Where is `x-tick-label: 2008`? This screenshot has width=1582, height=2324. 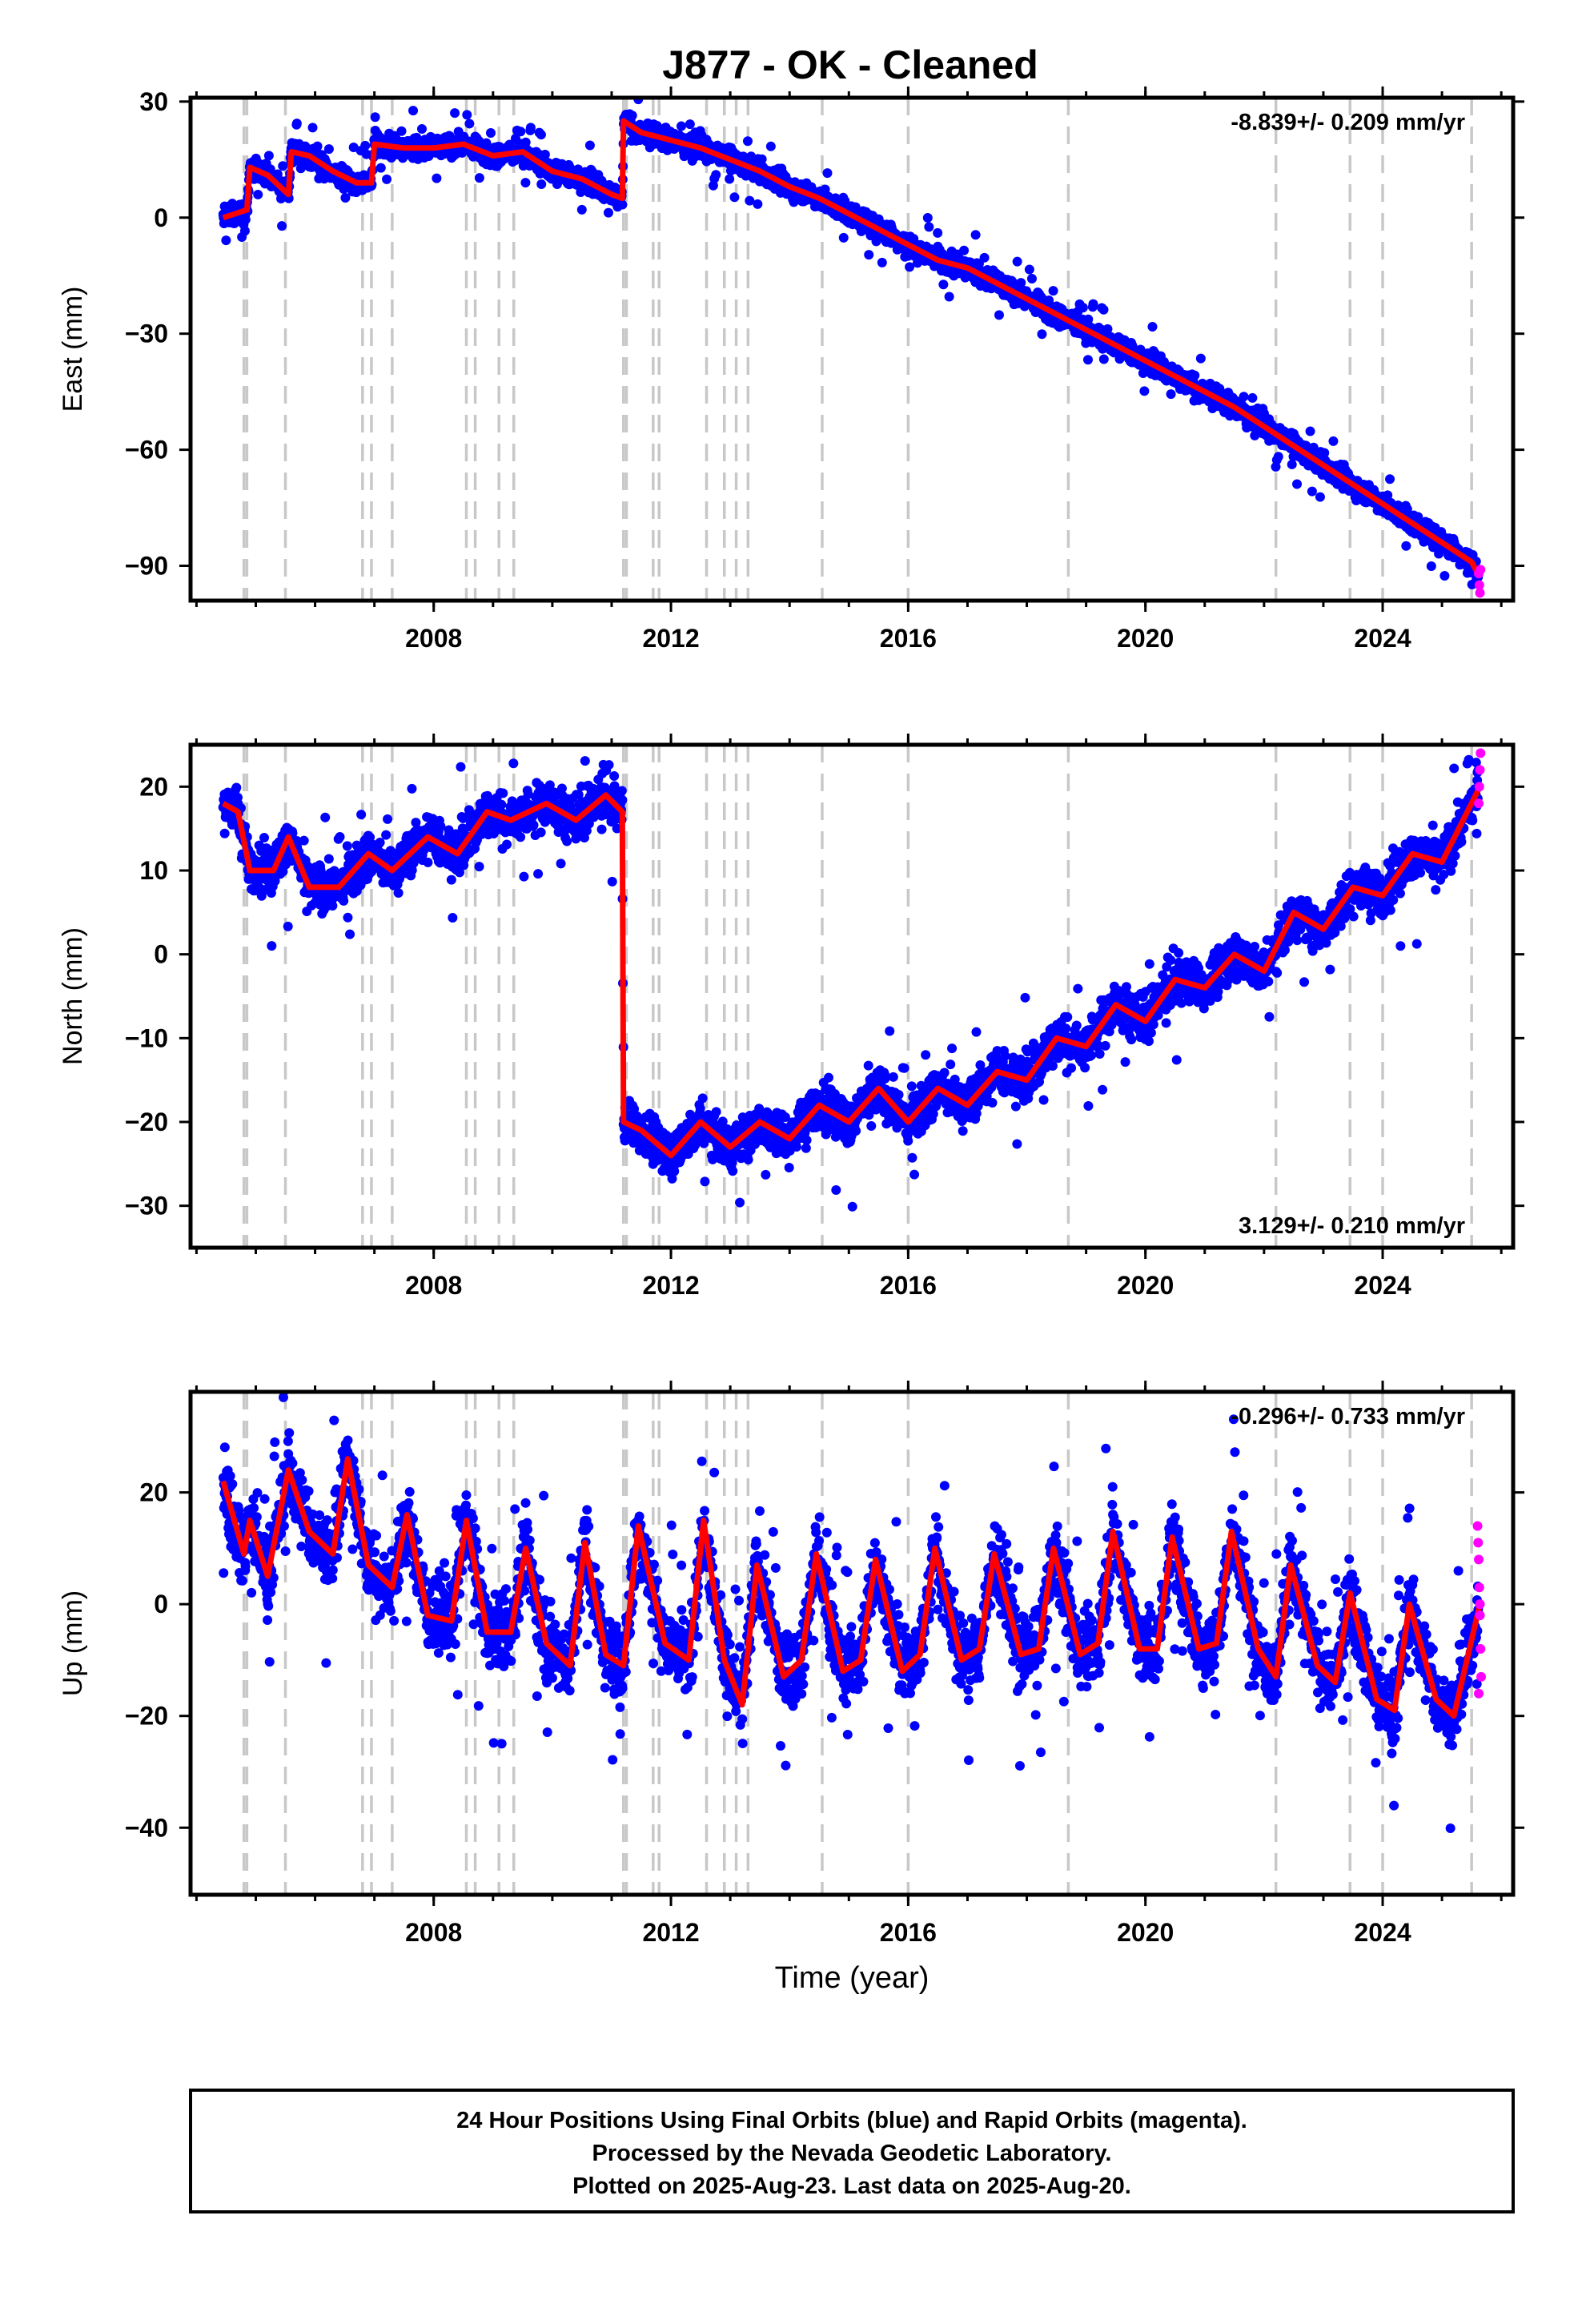 x-tick-label: 2008 is located at coordinates (433, 638).